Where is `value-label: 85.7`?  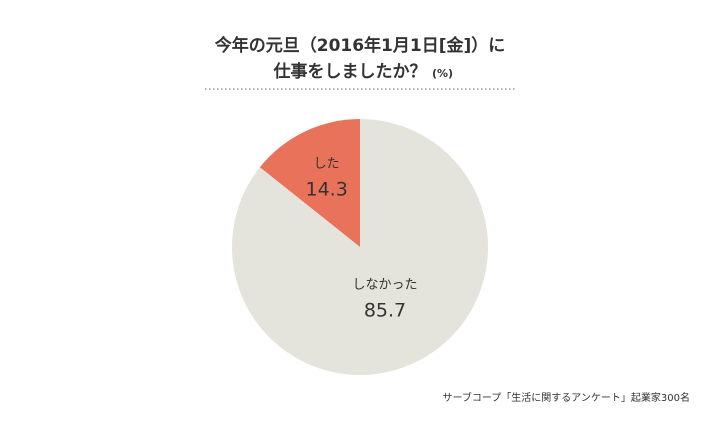
value-label: 85.7 is located at coordinates (385, 310).